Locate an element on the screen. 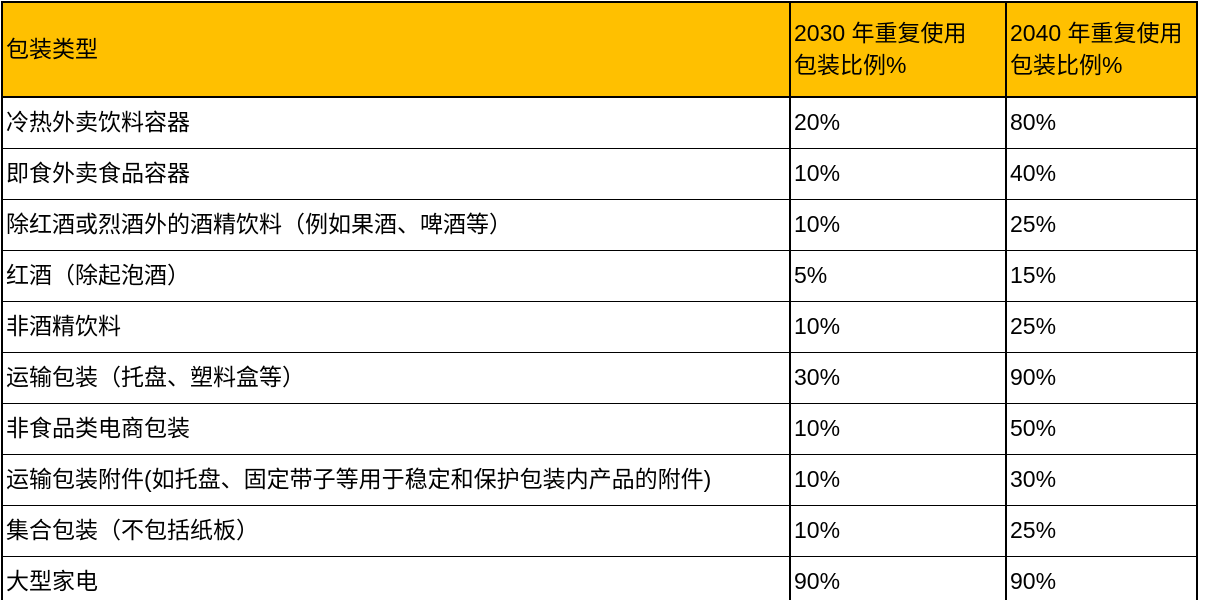 This screenshot has width=1211, height=600. table-row: 冷热外卖饮料容器 20% 80% is located at coordinates (599, 122).